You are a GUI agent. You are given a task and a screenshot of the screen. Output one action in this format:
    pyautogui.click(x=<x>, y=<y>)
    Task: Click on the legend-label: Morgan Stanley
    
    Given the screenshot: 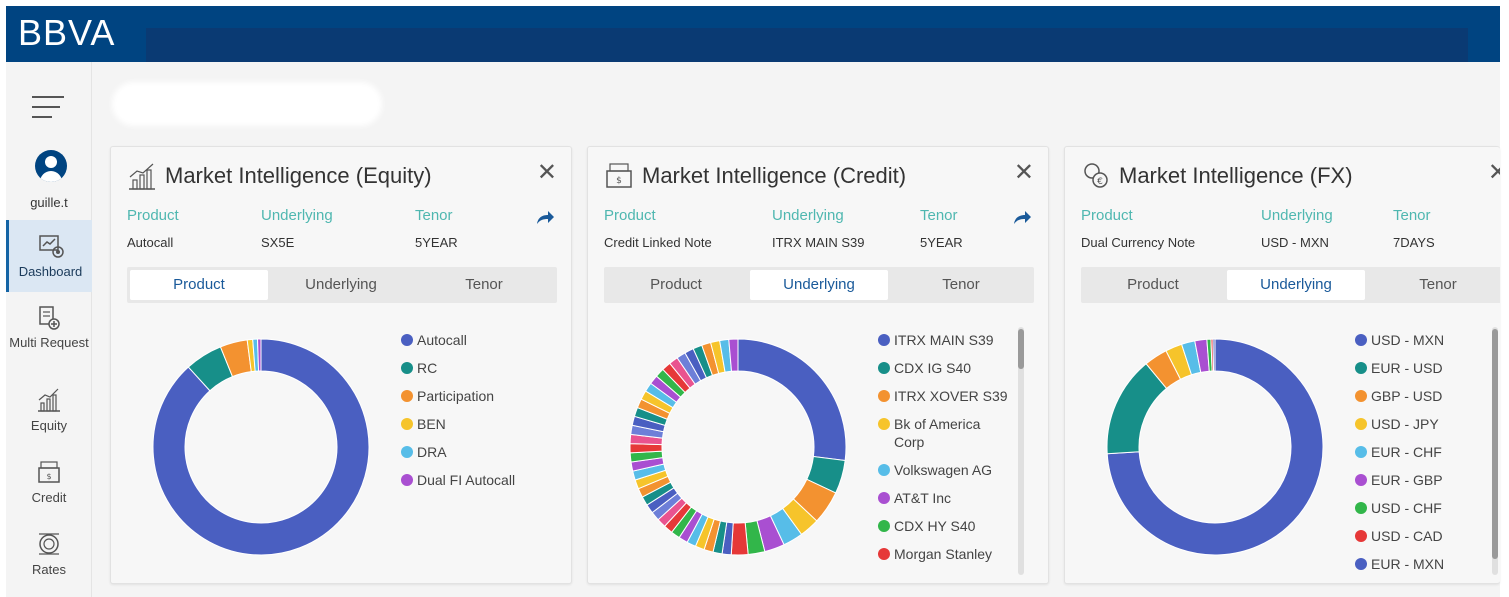 What is the action you would take?
    pyautogui.click(x=943, y=554)
    